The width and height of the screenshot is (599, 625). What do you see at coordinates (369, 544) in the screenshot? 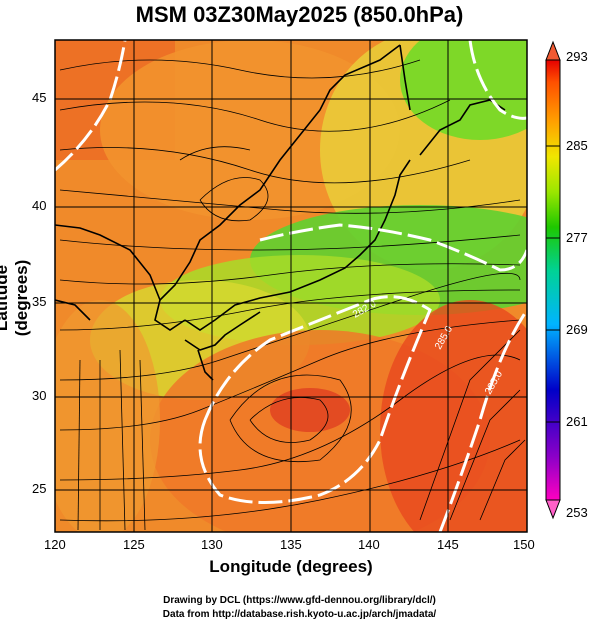
I see `x-tick-label: 140` at bounding box center [369, 544].